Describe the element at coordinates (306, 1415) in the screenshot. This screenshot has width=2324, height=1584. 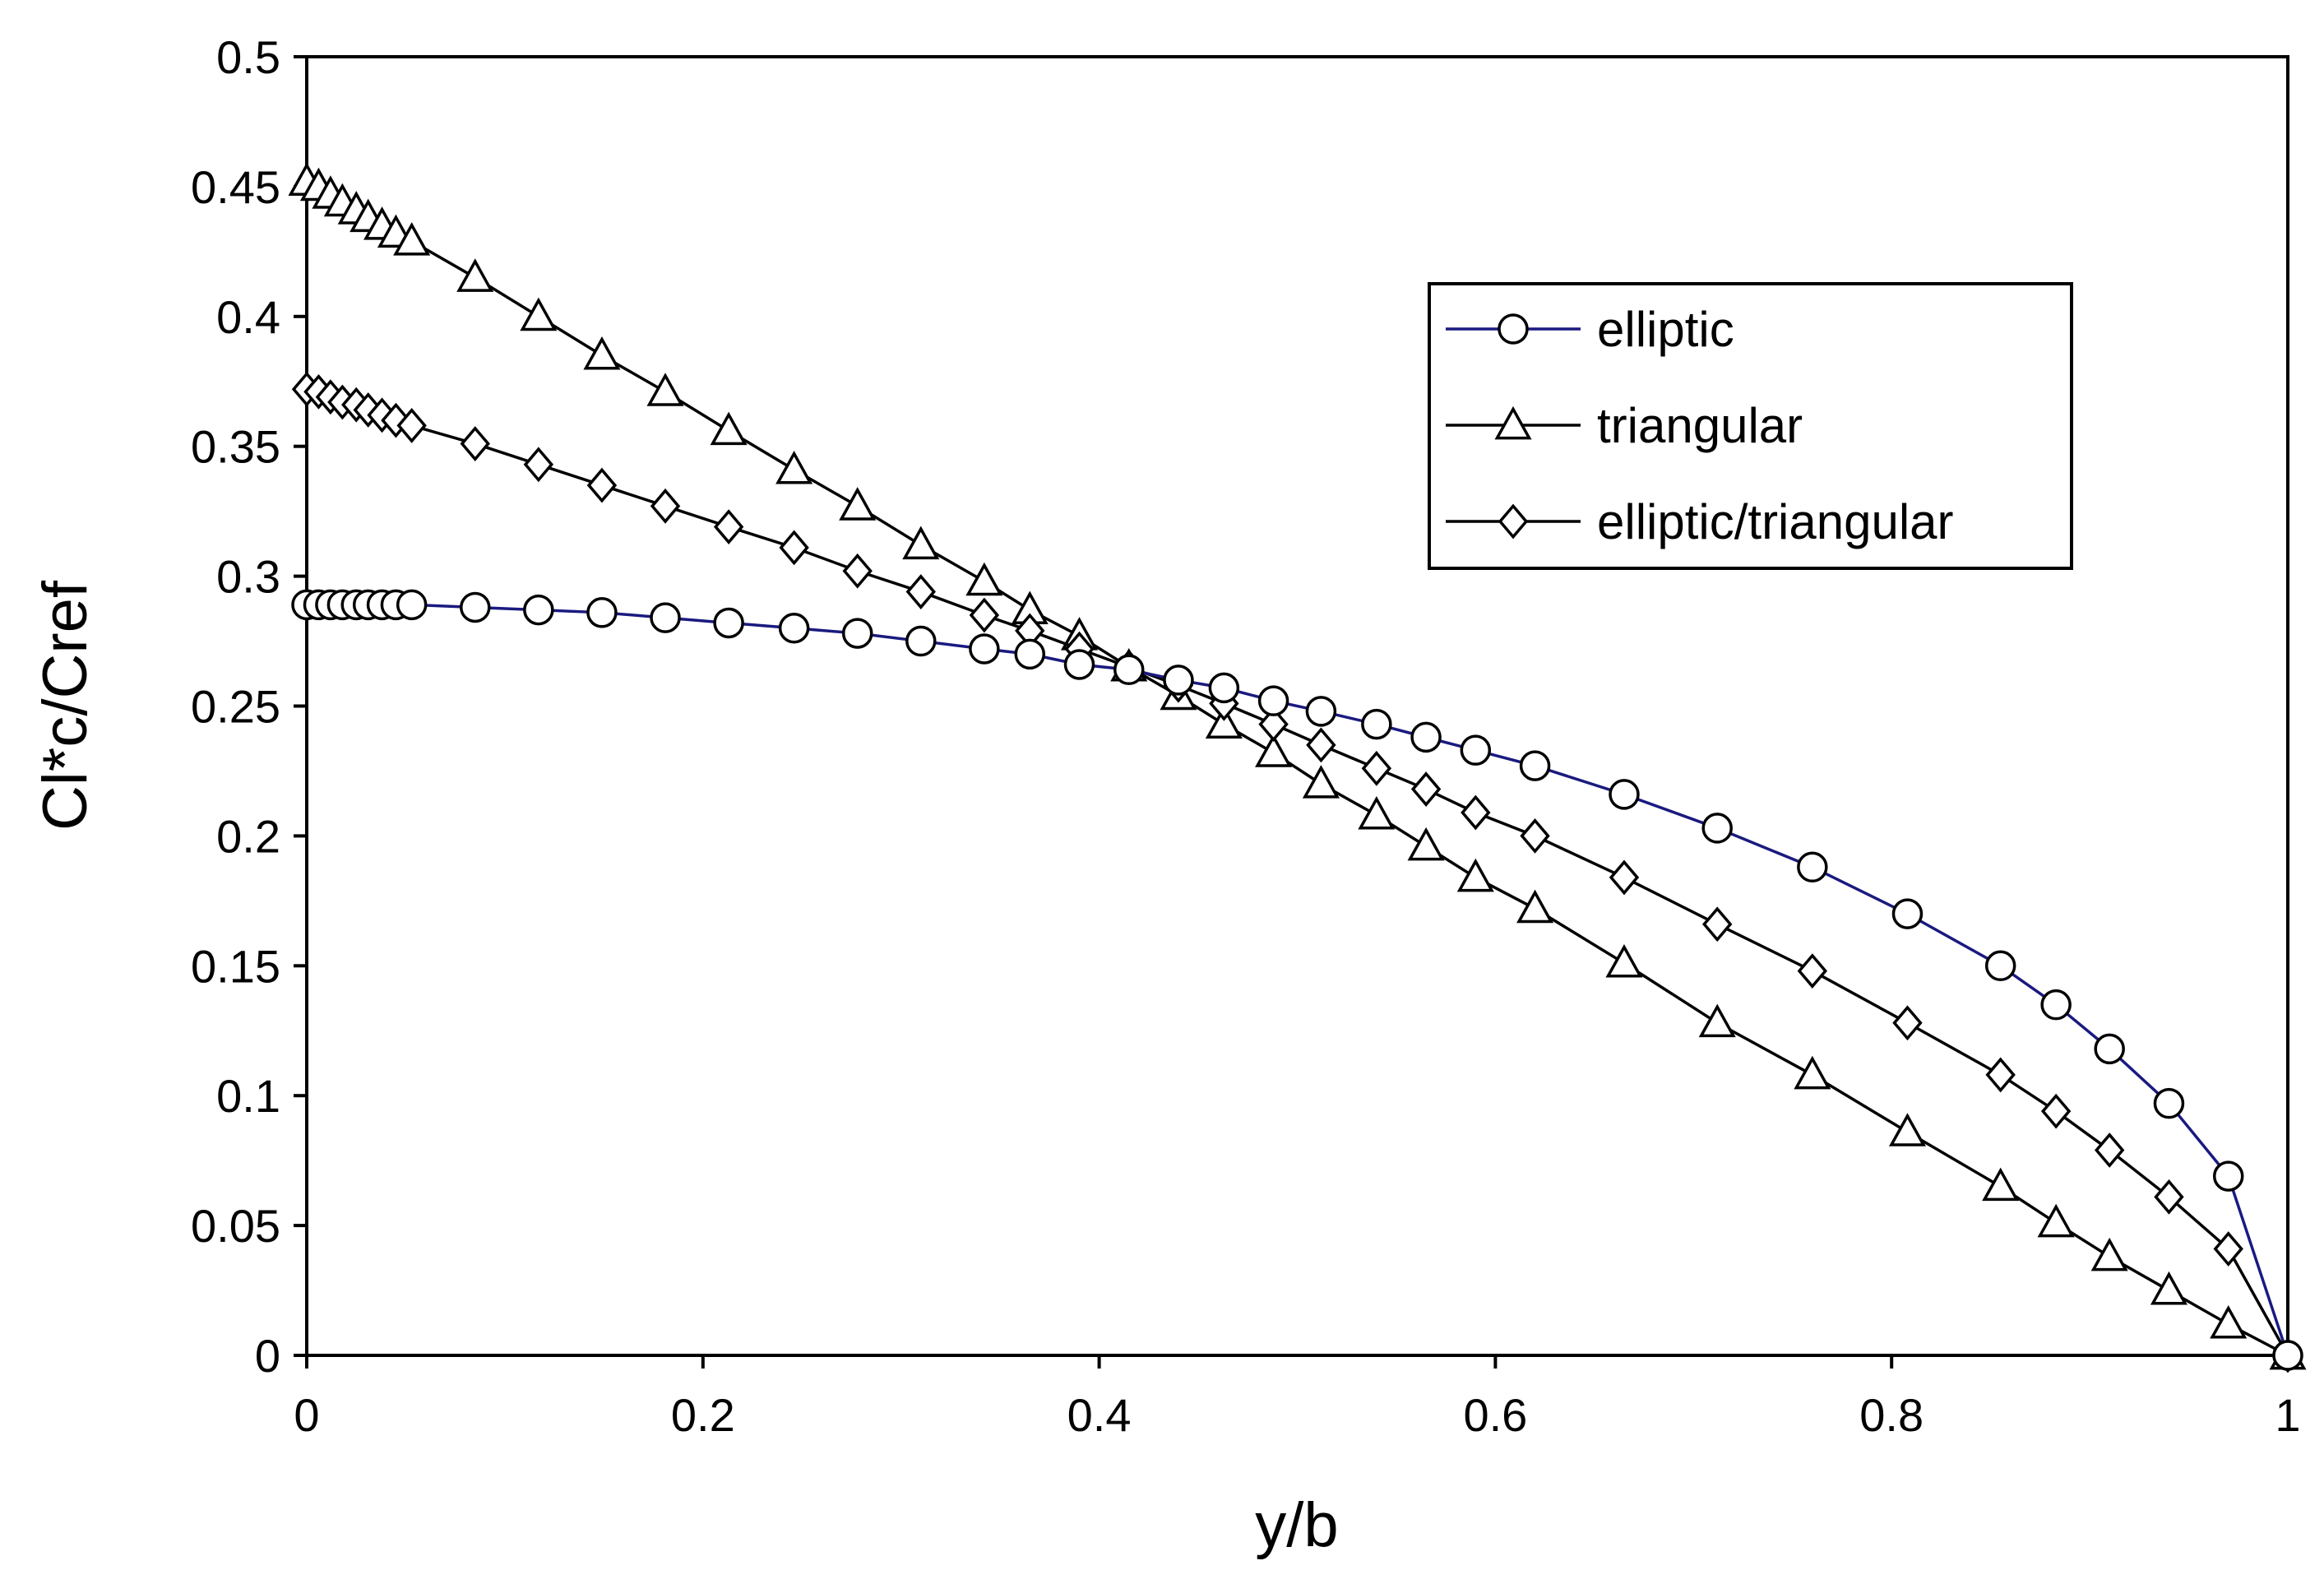
I see `x-tick-label: 0` at that location.